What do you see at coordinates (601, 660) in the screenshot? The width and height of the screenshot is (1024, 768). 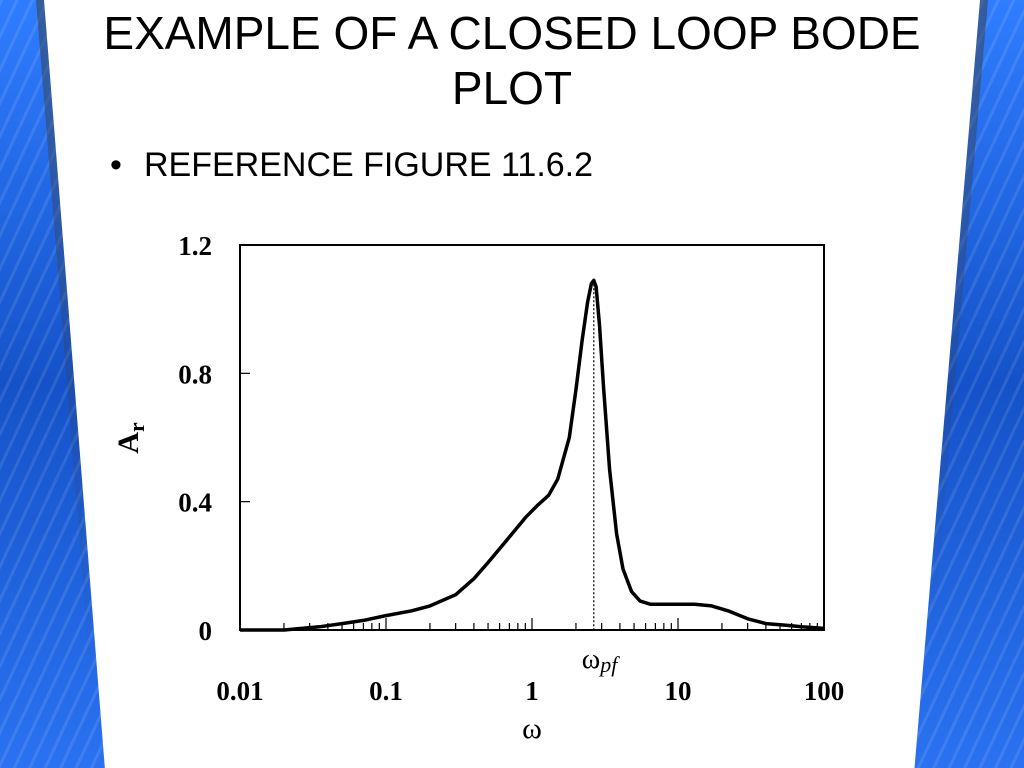 I see `peak-frequency-label: ωpf` at bounding box center [601, 660].